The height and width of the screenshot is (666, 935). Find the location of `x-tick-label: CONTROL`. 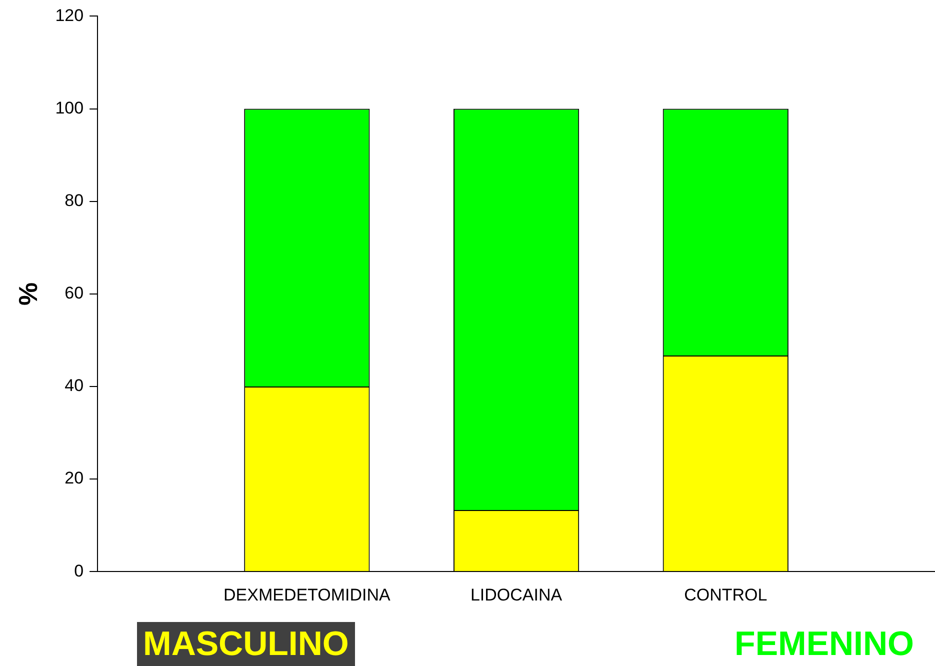

x-tick-label: CONTROL is located at coordinates (726, 594).